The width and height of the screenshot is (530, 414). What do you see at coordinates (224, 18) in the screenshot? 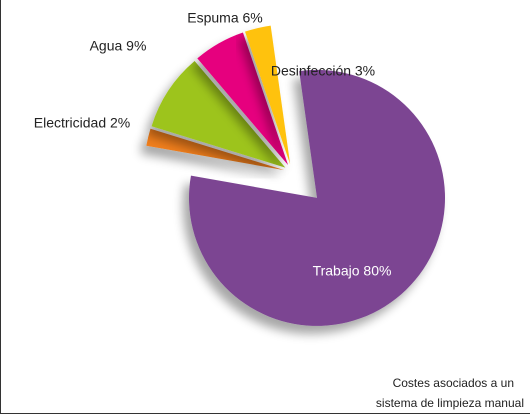
I see `slice-label: Espuma 6%` at bounding box center [224, 18].